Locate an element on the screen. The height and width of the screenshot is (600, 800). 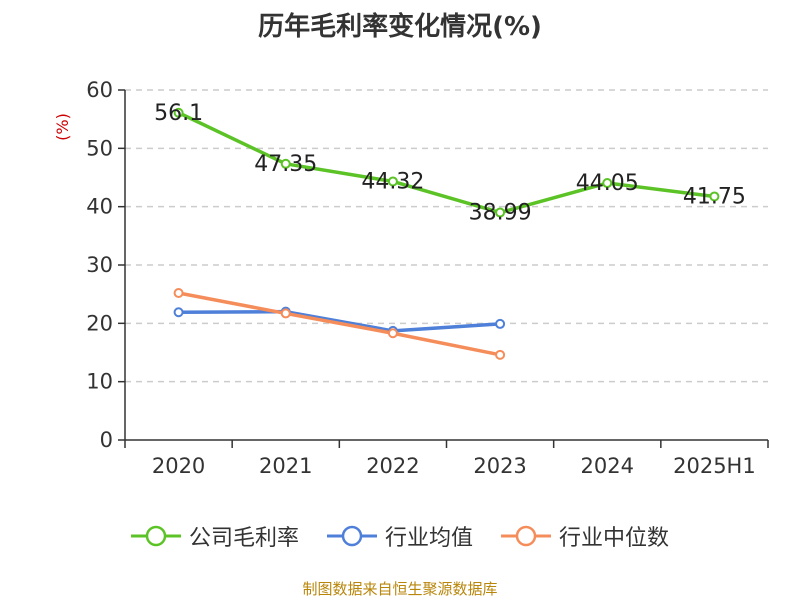
legend-item-2: 行业均值 is located at coordinates (399, 536).